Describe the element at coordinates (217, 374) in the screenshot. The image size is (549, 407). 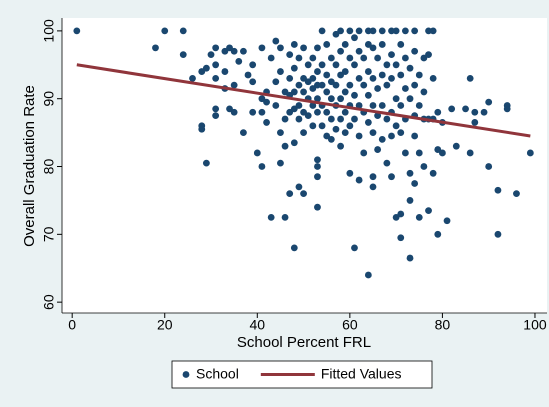
I see `legend-label: School` at that location.